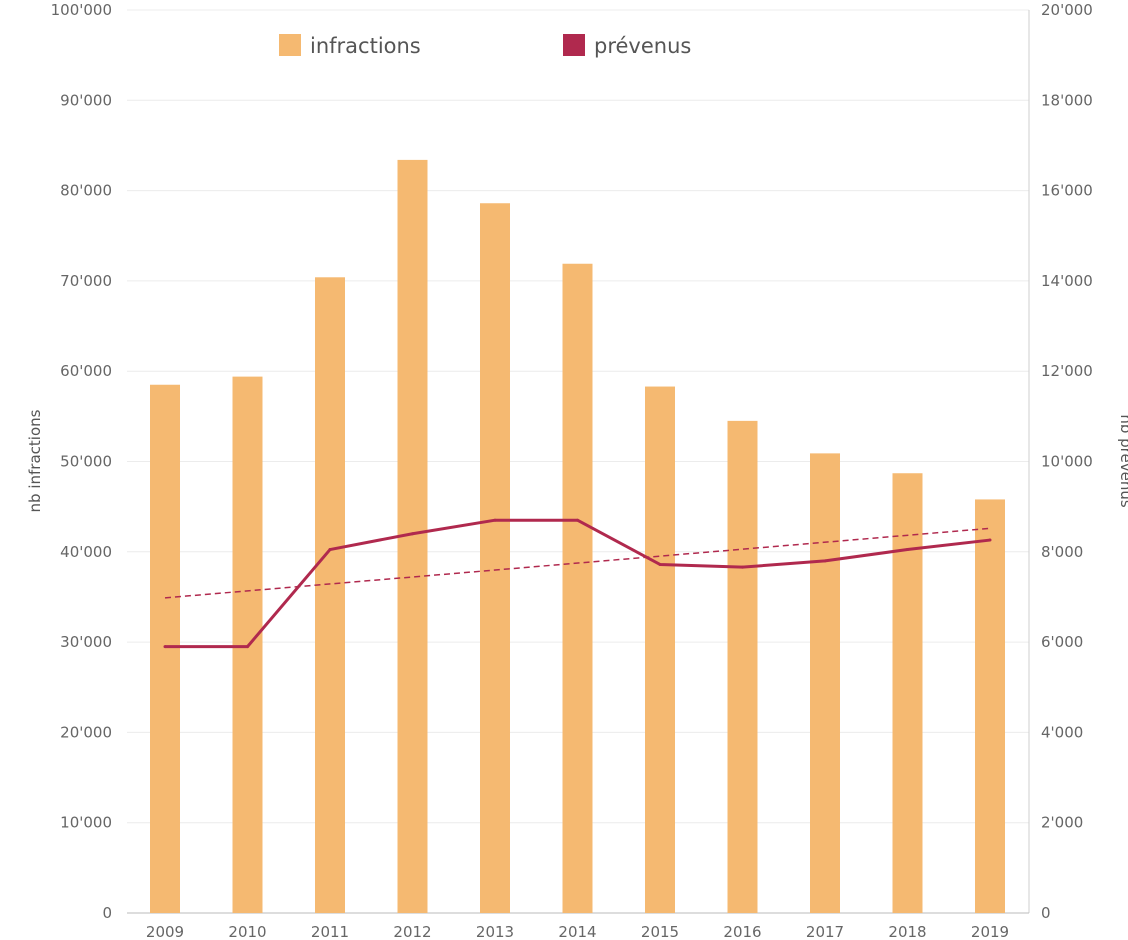  Describe the element at coordinates (81, 10) in the screenshot. I see `y-tick-label-left: 100'000` at that location.